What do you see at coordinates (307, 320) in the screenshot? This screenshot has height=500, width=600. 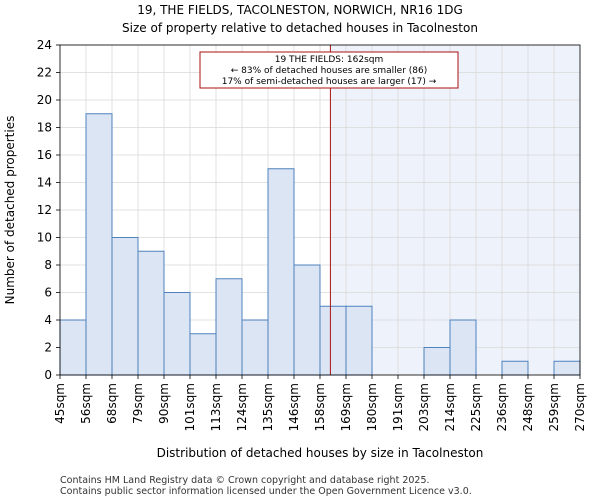 I see `bar-146sqm` at bounding box center [307, 320].